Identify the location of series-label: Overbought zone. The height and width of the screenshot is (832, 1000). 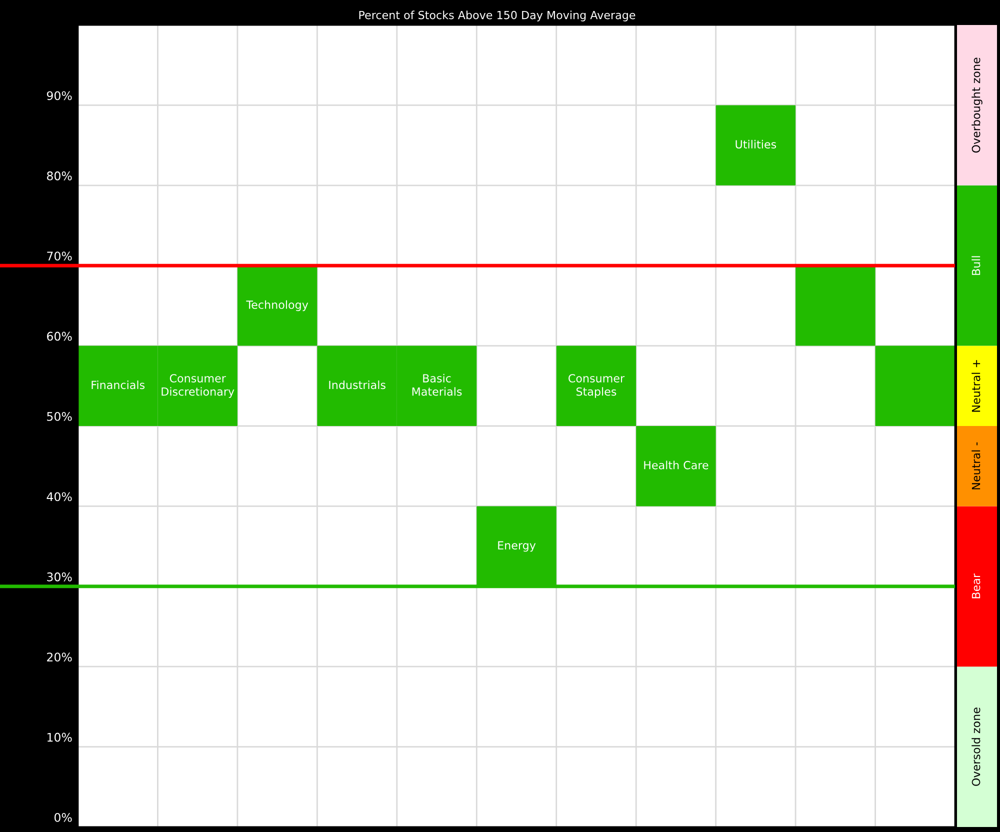
(977, 105).